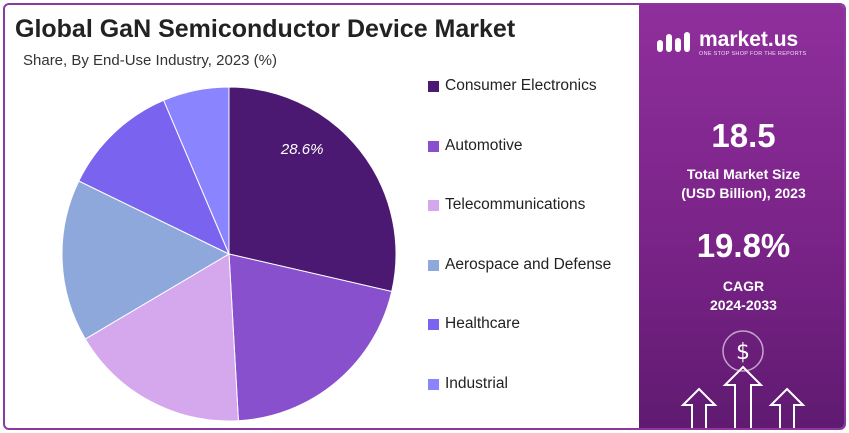 This screenshot has width=849, height=433. Describe the element at coordinates (675, 43) in the screenshot. I see `market-us-logo-icon` at that location.